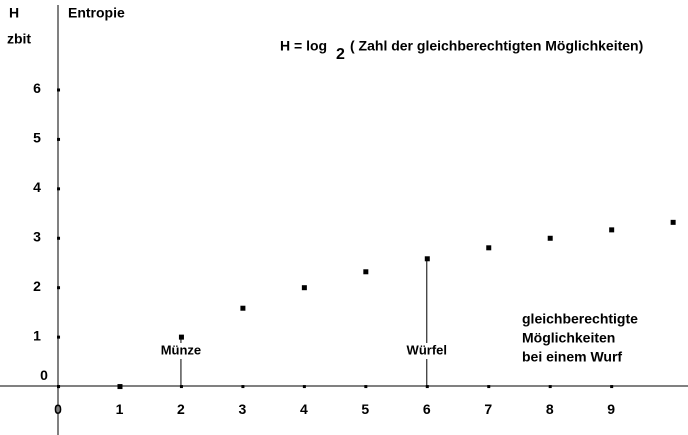  What do you see at coordinates (96, 13) in the screenshot?
I see `chart-title: Entropie` at bounding box center [96, 13].